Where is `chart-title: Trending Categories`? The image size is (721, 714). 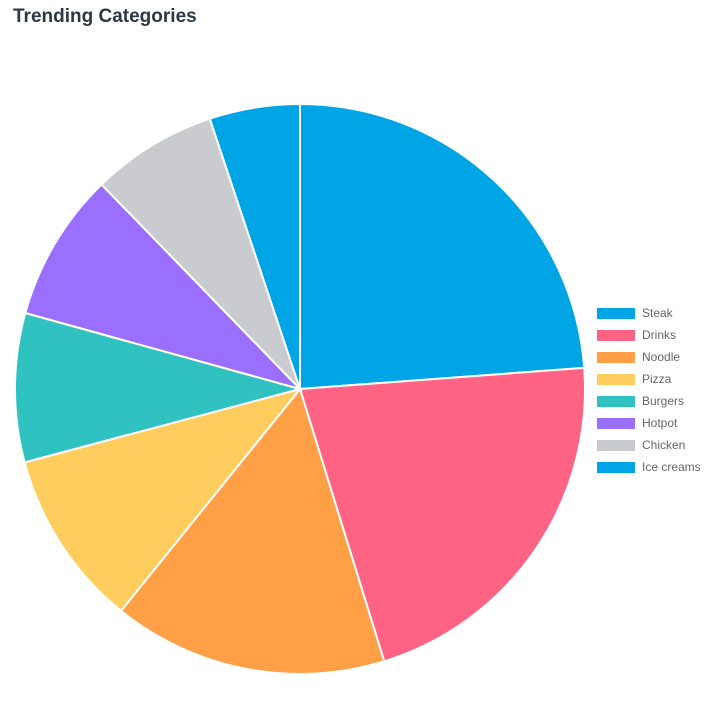 chart-title: Trending Categories is located at coordinates (105, 16).